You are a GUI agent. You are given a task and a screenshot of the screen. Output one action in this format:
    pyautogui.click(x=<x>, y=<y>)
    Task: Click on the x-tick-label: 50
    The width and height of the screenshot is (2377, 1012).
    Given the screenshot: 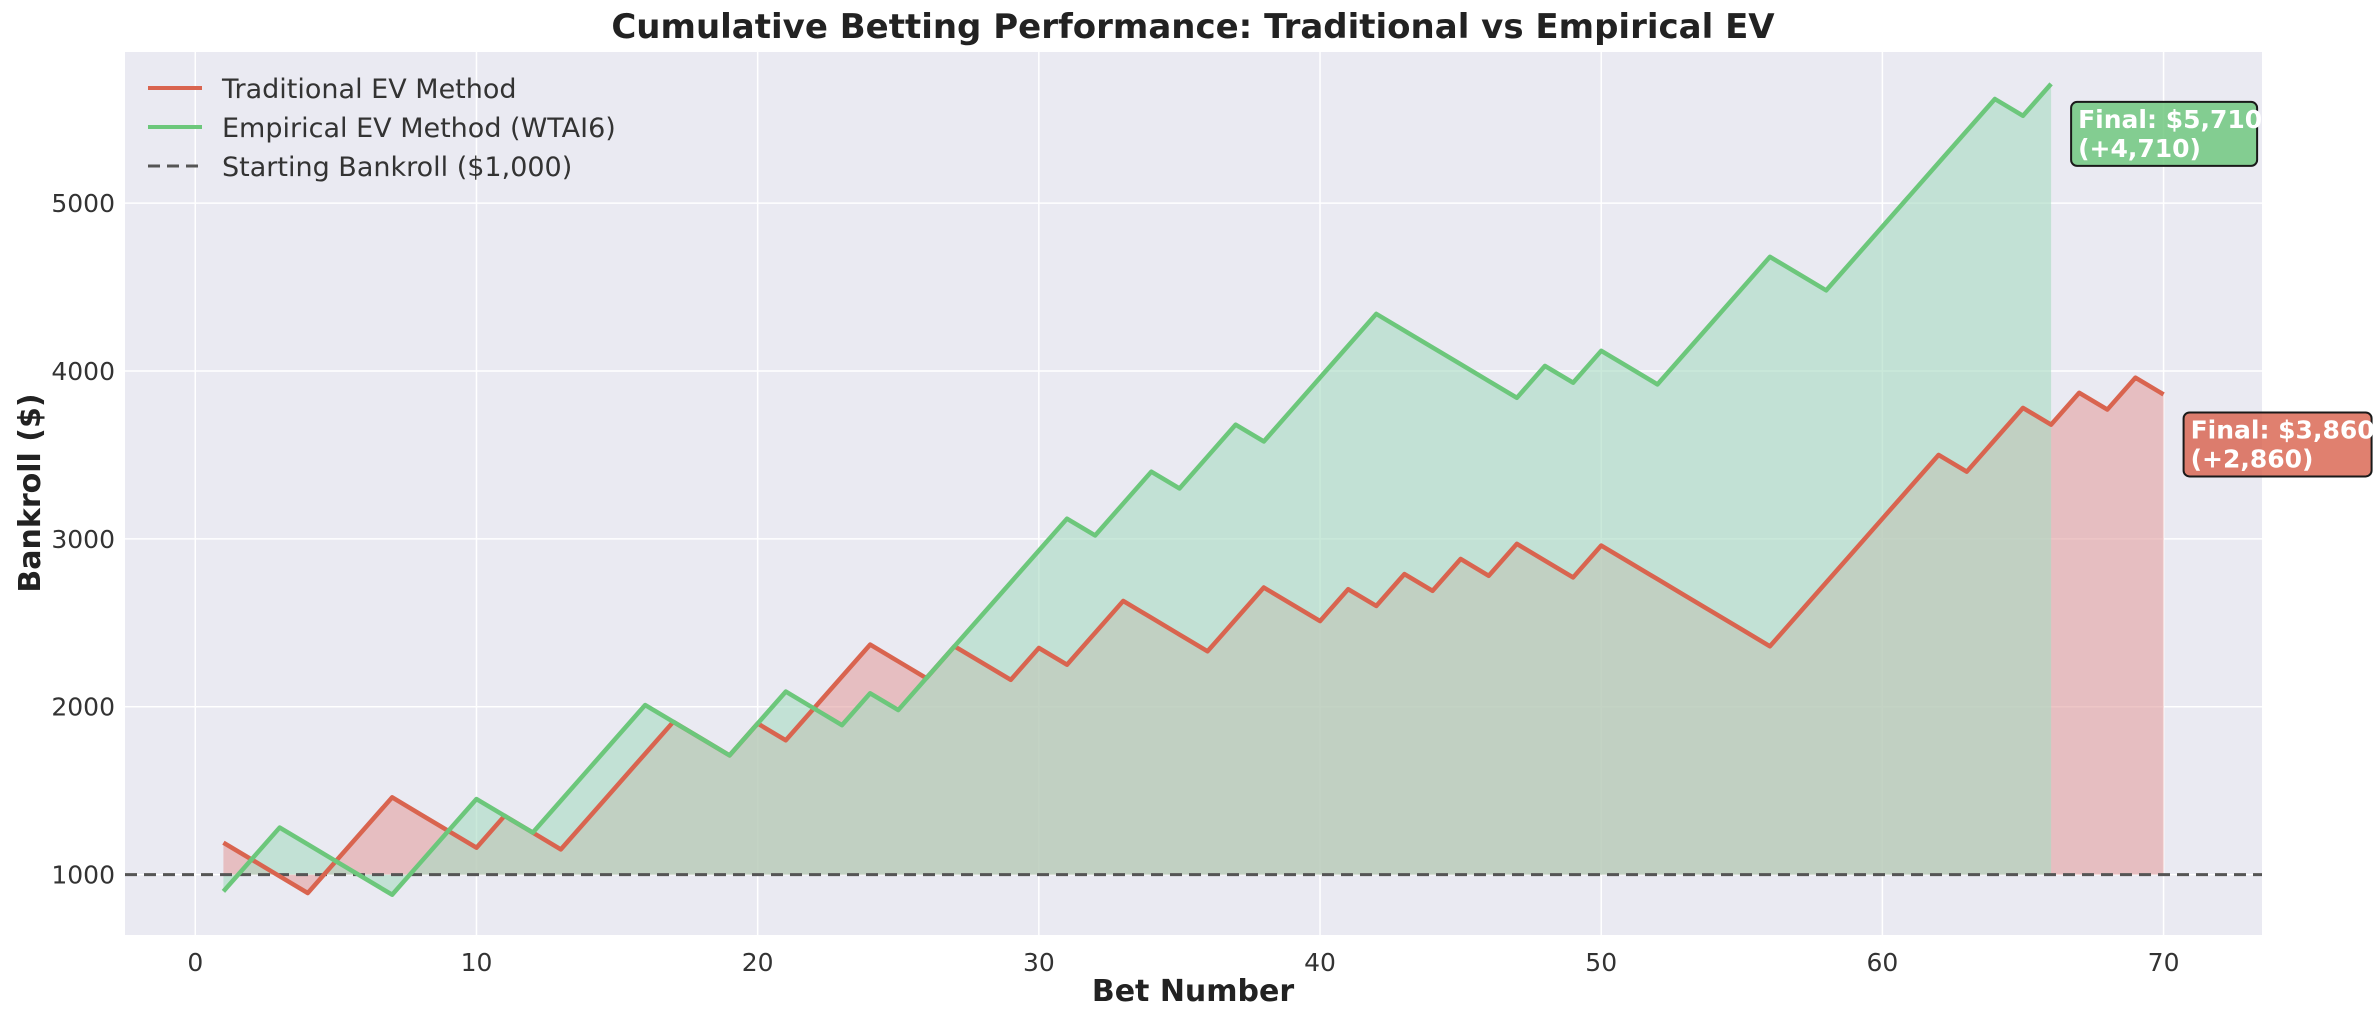 What is the action you would take?
    pyautogui.click(x=1601, y=962)
    